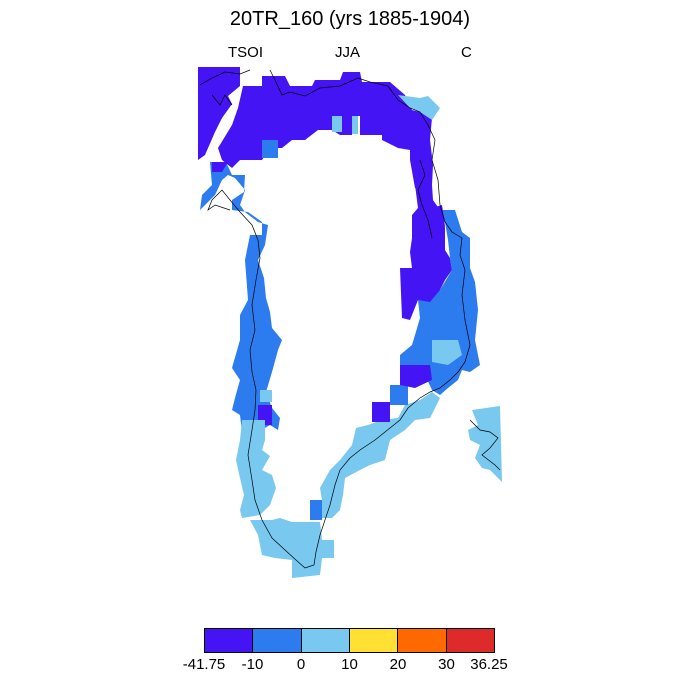 The width and height of the screenshot is (700, 700). I want to click on region-east-inner-dark, so click(409, 294).